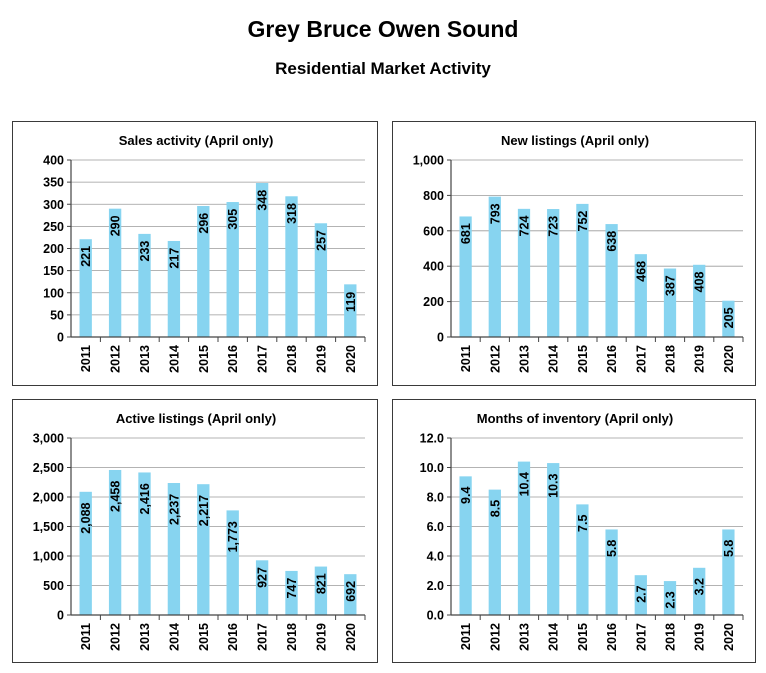  I want to click on y-tick-label: 8.0, so click(435, 498).